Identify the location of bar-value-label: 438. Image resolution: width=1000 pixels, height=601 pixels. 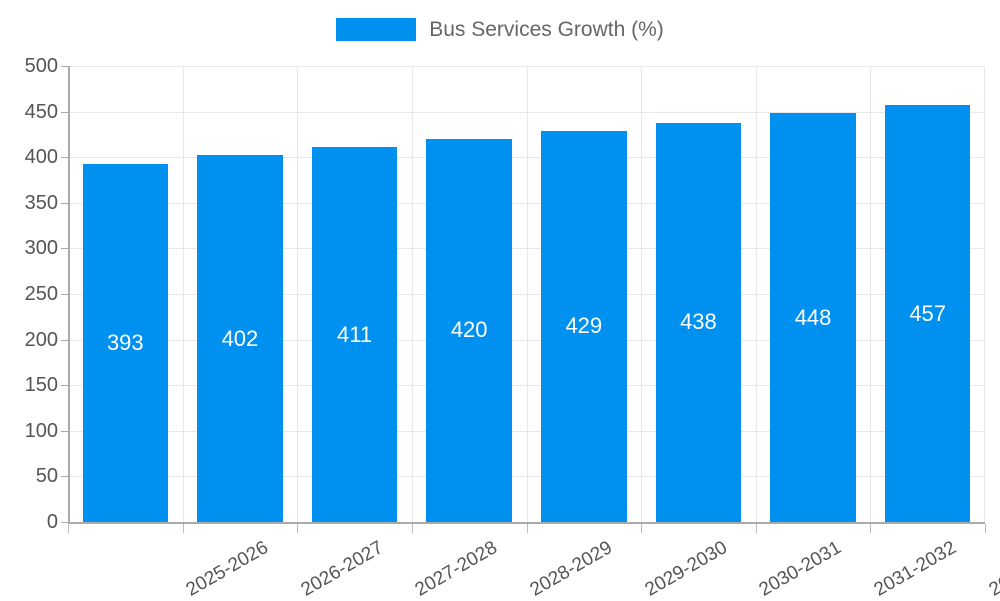
(698, 322).